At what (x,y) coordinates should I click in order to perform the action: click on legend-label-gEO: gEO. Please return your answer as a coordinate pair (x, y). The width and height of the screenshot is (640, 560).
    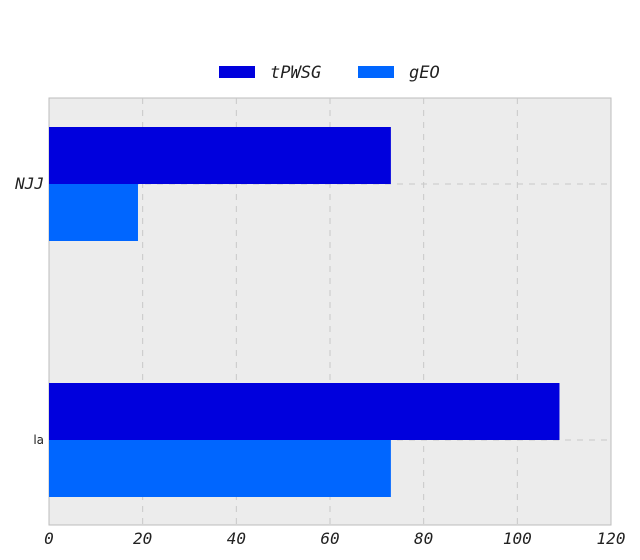
    Looking at the image, I should click on (424, 73).